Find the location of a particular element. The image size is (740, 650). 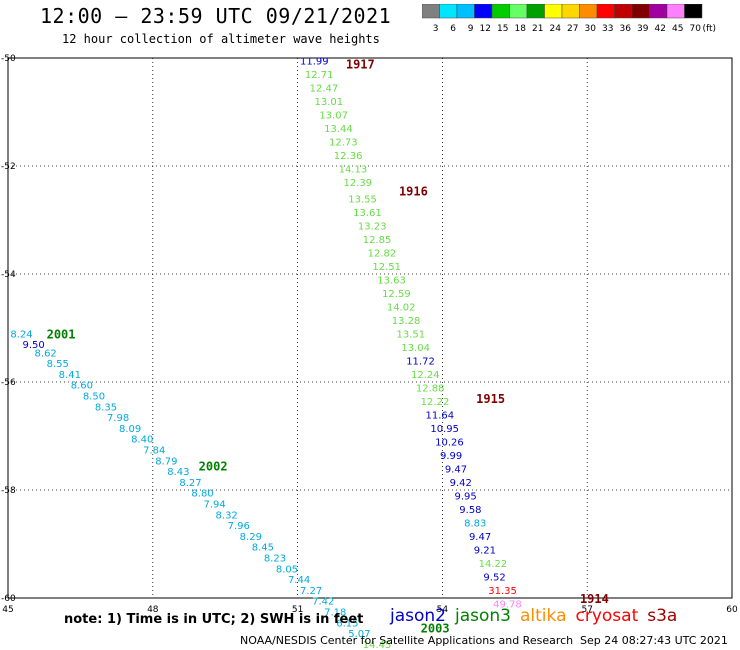

wave-height-label: 7.18 is located at coordinates (335, 613).